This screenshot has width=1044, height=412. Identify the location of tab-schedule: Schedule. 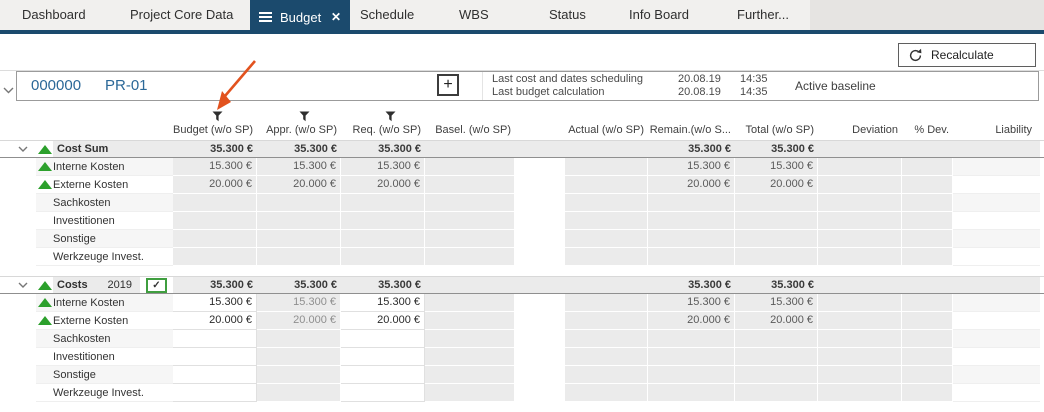
(387, 14).